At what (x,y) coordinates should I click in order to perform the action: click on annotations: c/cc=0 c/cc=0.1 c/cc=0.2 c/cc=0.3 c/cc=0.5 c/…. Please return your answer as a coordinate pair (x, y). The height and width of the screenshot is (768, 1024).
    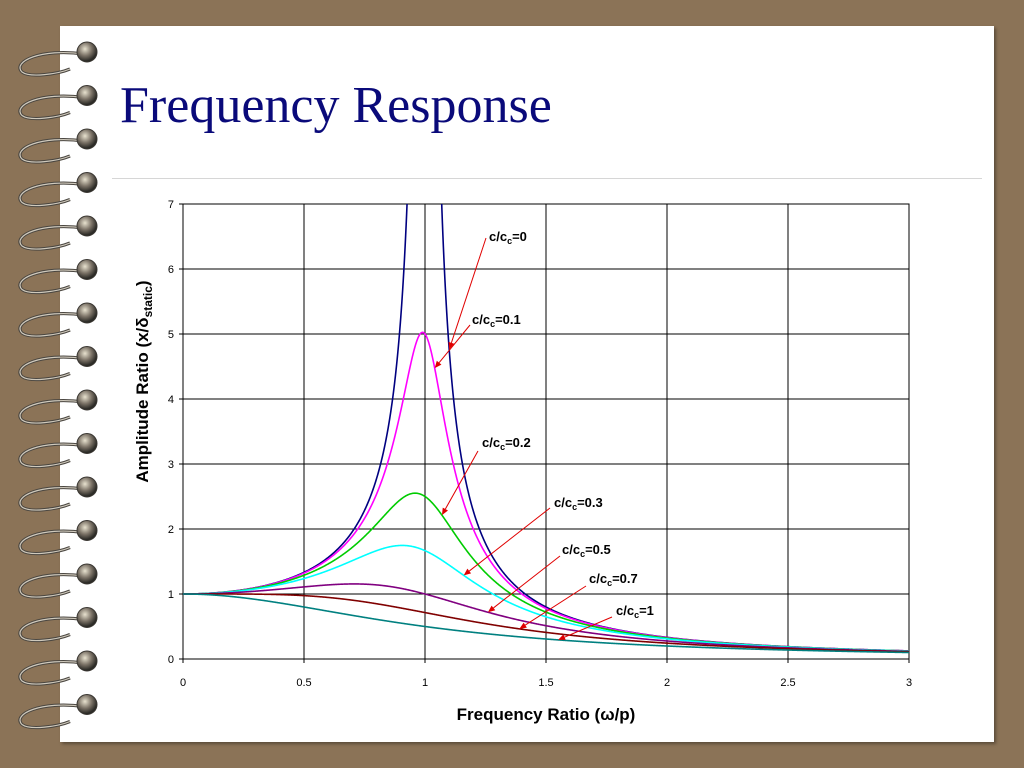
    Looking at the image, I should click on (544, 434).